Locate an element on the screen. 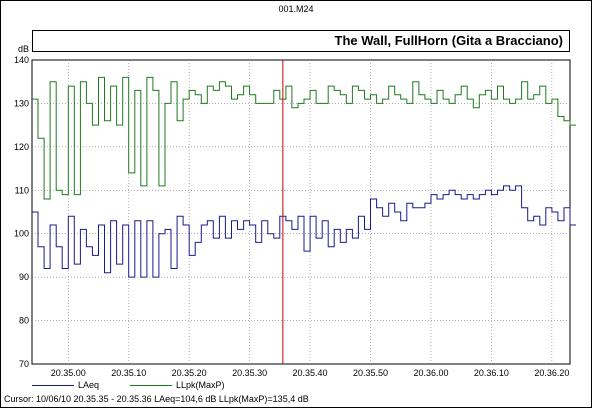 The height and width of the screenshot is (408, 592). x-tick-label: 20.36.10 is located at coordinates (491, 373).